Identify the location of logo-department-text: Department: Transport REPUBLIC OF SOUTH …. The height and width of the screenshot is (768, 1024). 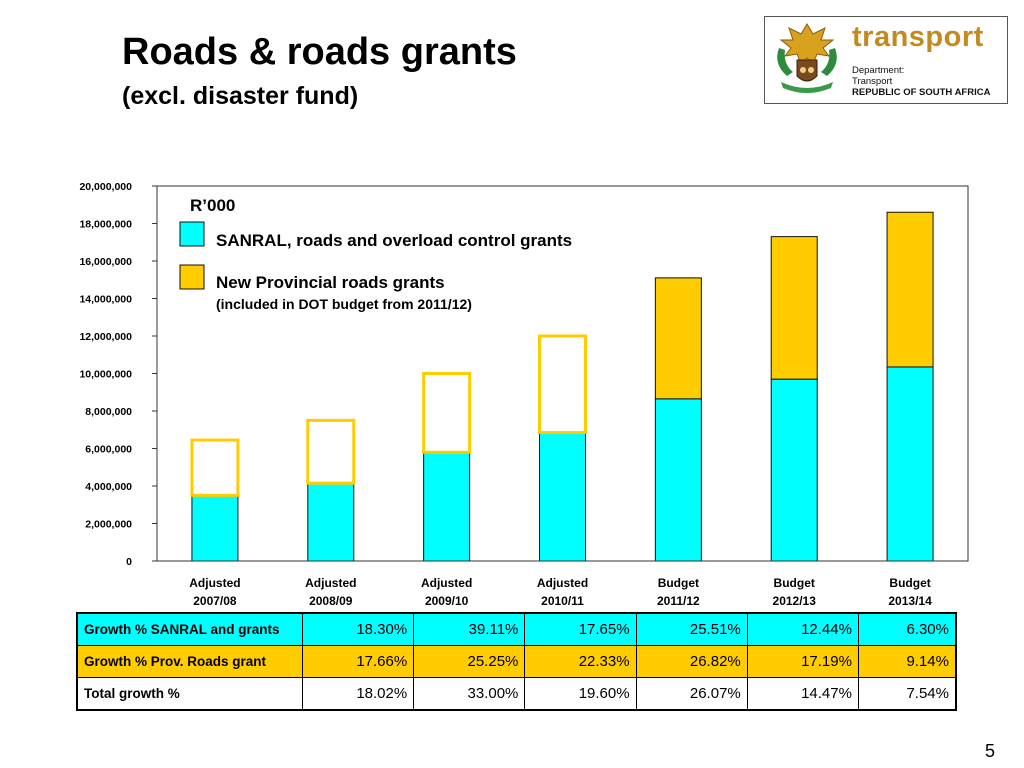
(921, 81).